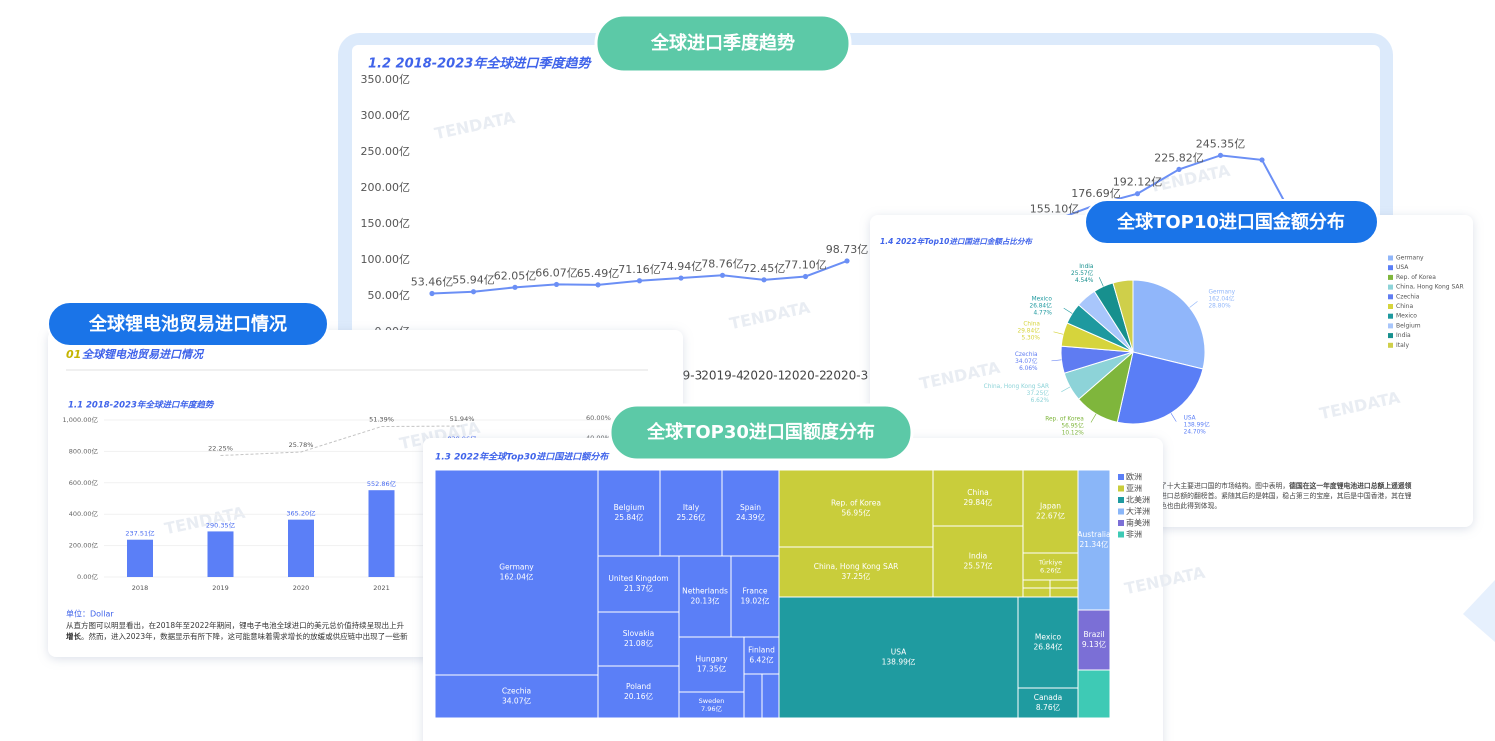 Image resolution: width=1495 pixels, height=741 pixels. I want to click on y-tick-label: 300.00亿, so click(386, 115).